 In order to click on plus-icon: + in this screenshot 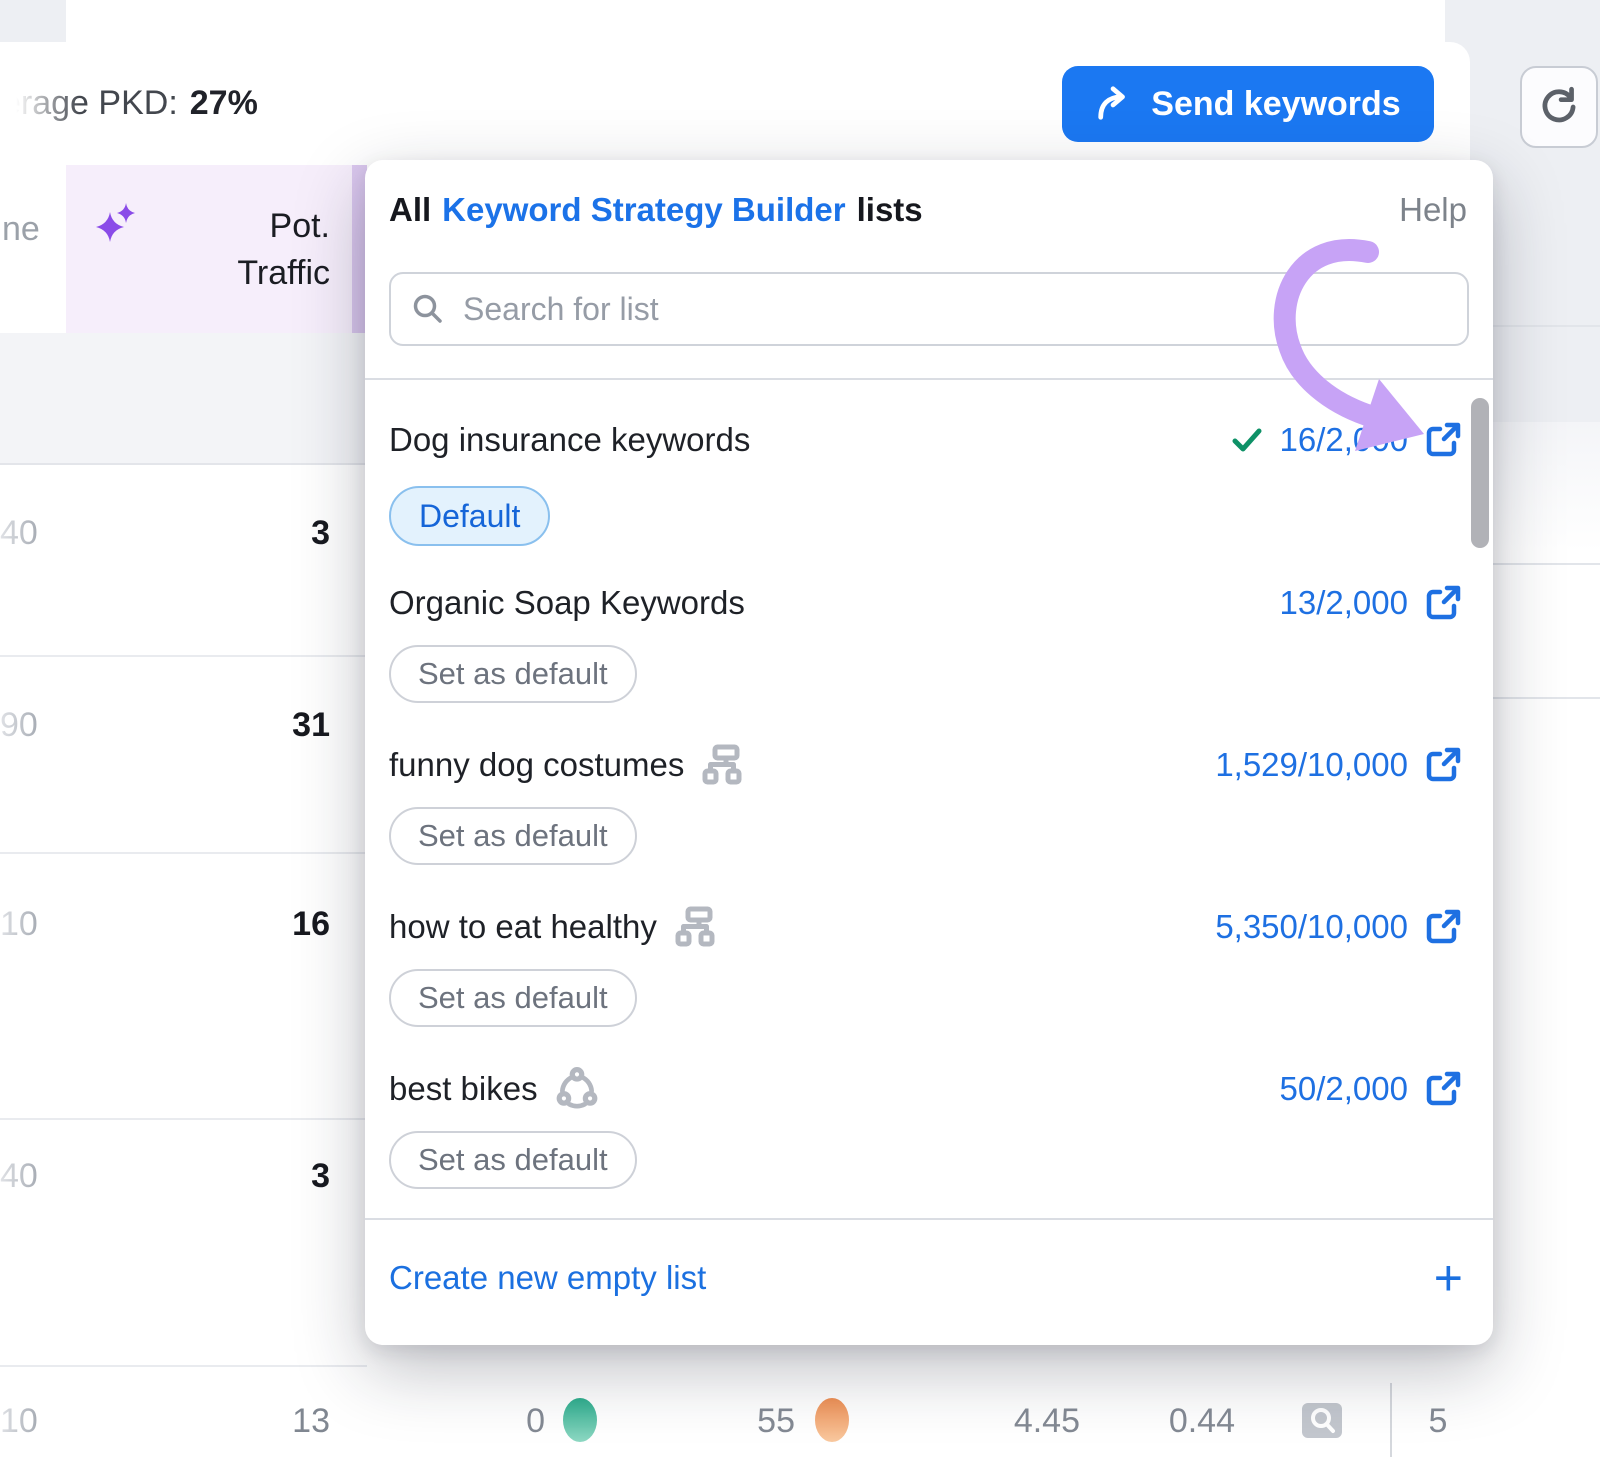, I will do `click(1448, 1278)`.